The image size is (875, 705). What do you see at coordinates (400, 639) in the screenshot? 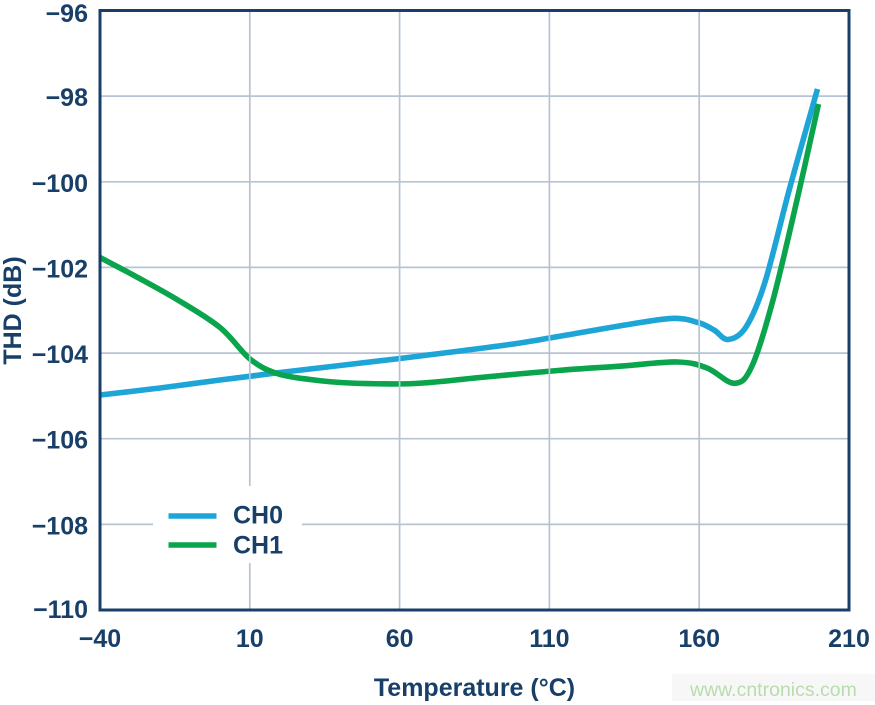
I see `svg-text: 60` at bounding box center [400, 639].